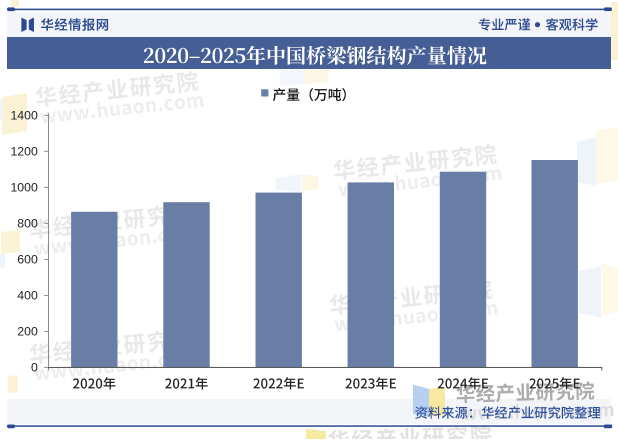  What do you see at coordinates (27, 260) in the screenshot?
I see `svg-text: 600` at bounding box center [27, 260].